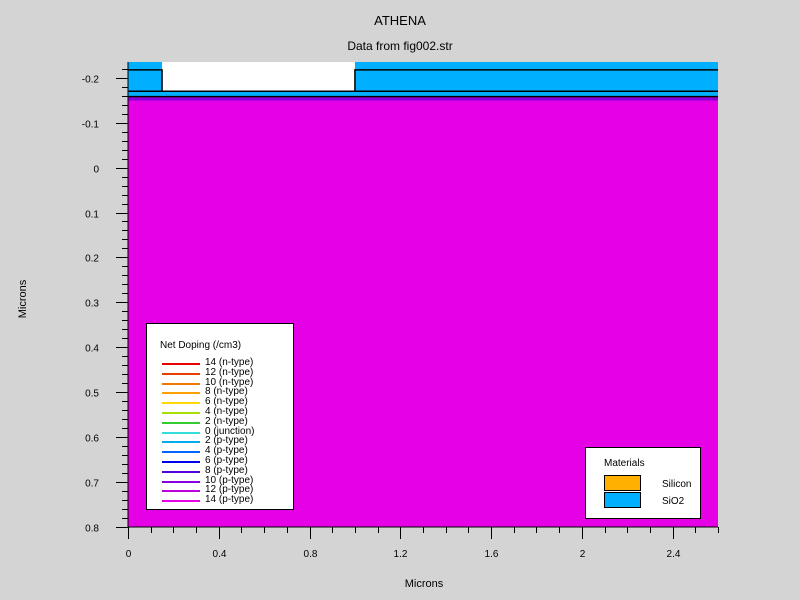  Describe the element at coordinates (492, 554) in the screenshot. I see `x-tick-label: 1.6` at that location.